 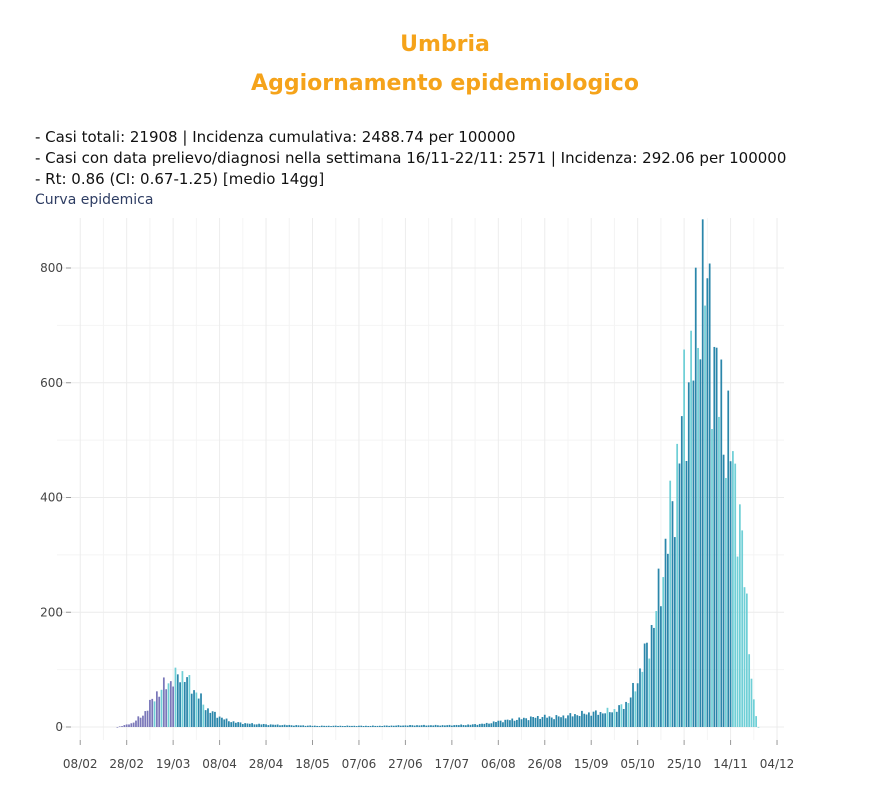 I want to click on stat-rt: - Rt: 0.86 (CI: 0.67-1.25) [medio 14gg], so click(x=180, y=179).